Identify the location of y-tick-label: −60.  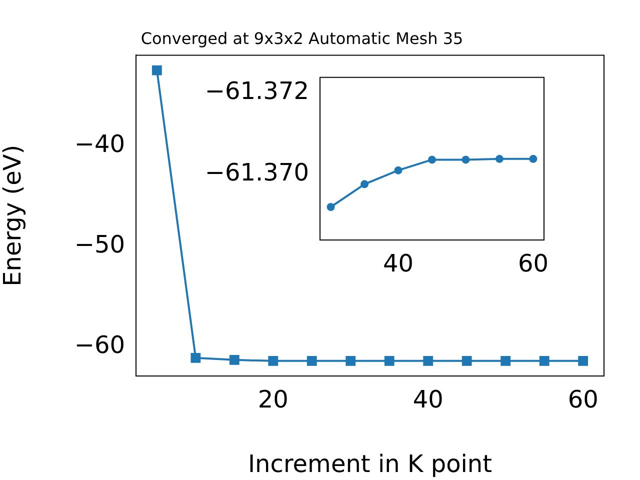
(99, 345).